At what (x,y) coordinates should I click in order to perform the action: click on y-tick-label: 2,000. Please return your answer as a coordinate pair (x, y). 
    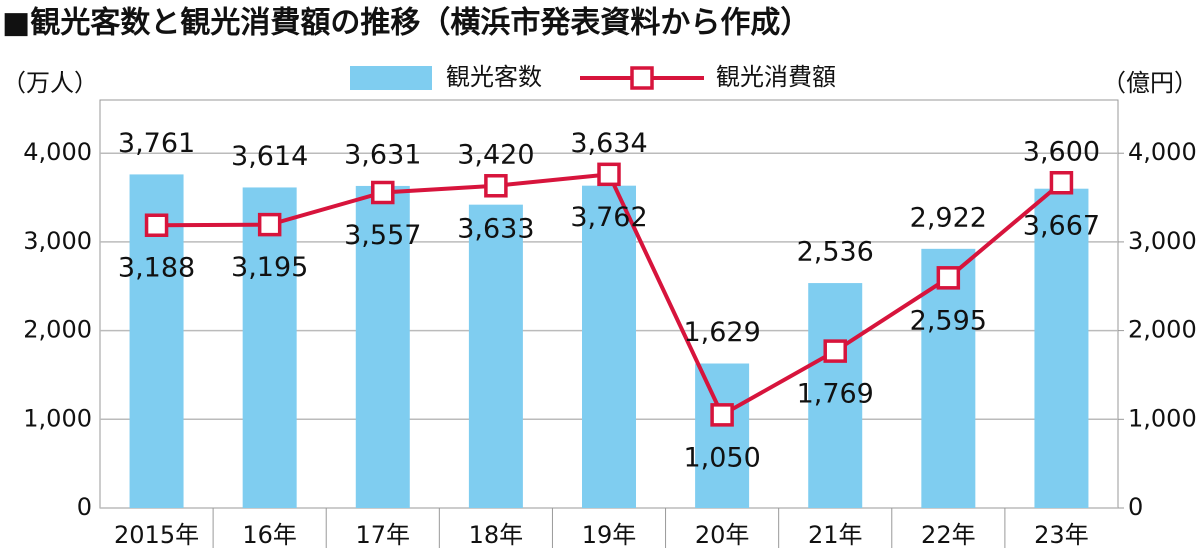
    Looking at the image, I should click on (57, 330).